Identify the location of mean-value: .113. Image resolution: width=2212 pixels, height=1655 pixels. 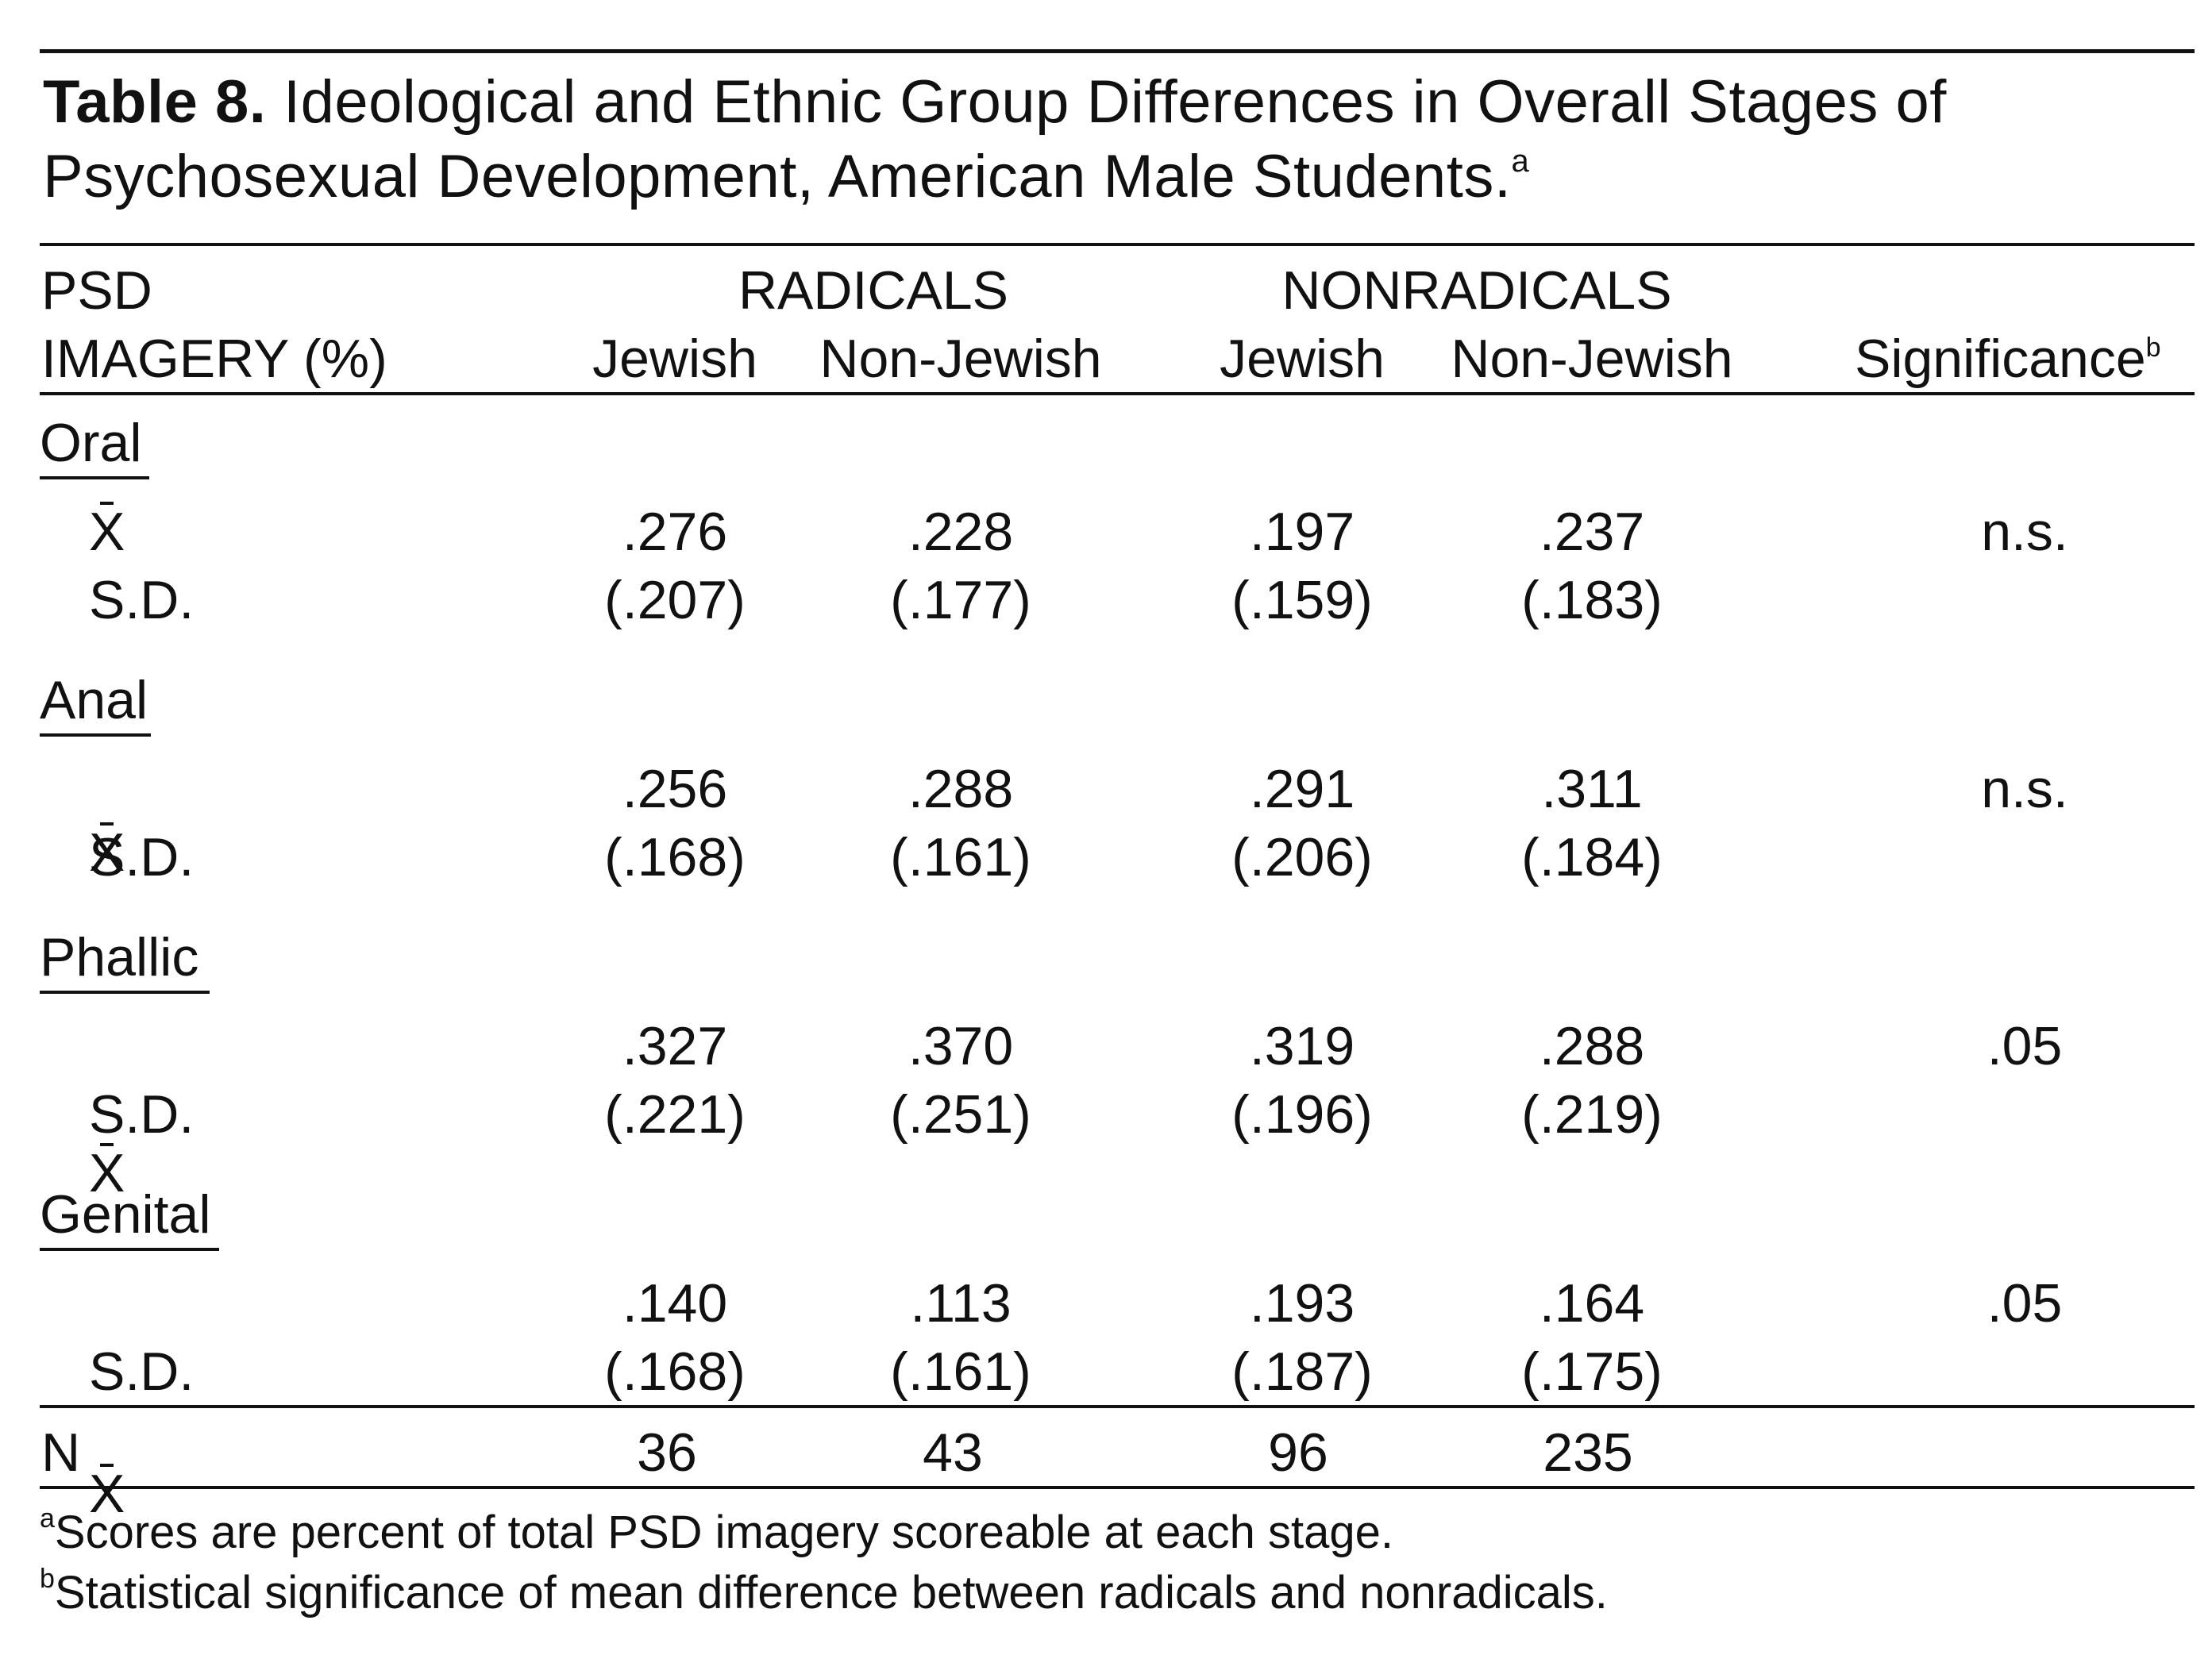
(961, 1303).